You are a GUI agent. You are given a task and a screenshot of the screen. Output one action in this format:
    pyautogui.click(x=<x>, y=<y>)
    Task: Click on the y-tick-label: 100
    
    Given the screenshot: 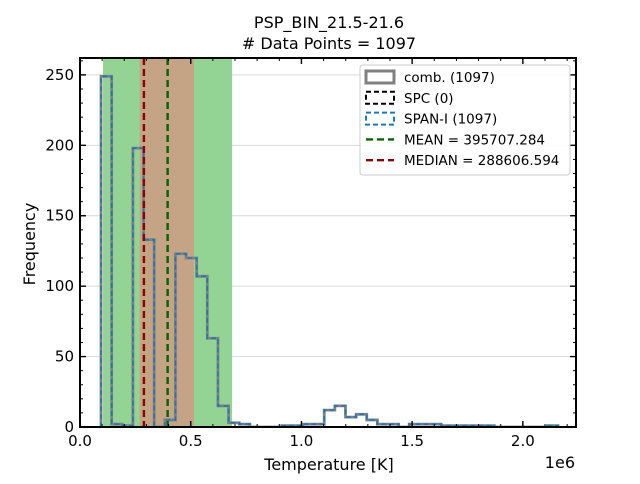 What is the action you would take?
    pyautogui.click(x=59, y=286)
    